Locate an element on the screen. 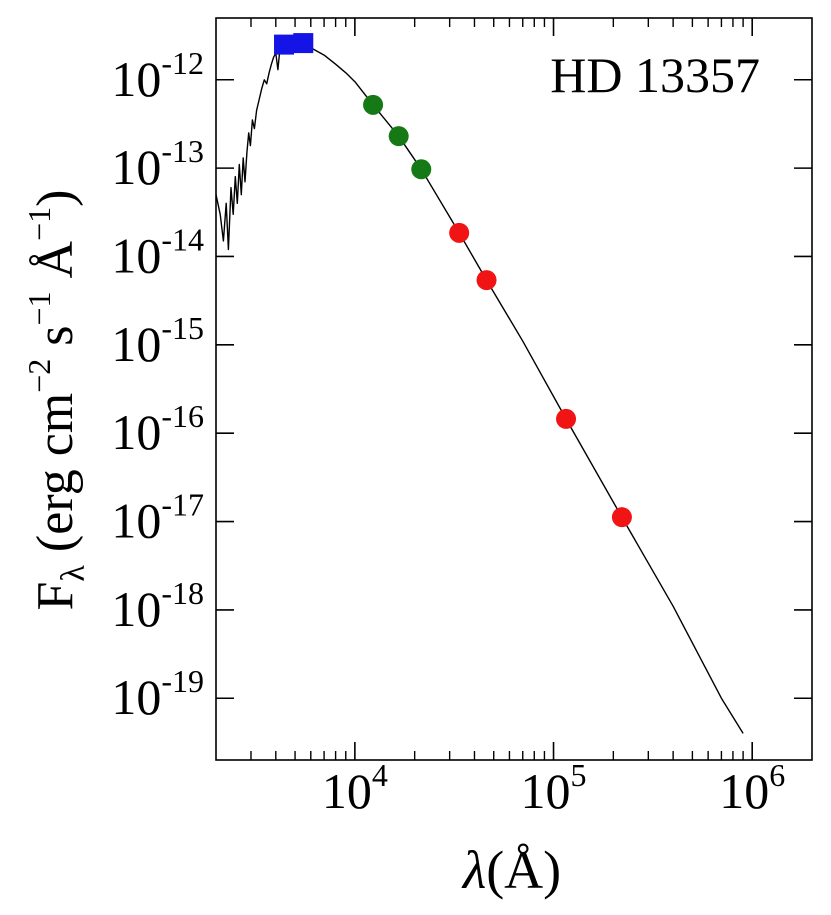 This screenshot has height=915, width=831. y-tick-label: 10-19 is located at coordinates (157, 694).